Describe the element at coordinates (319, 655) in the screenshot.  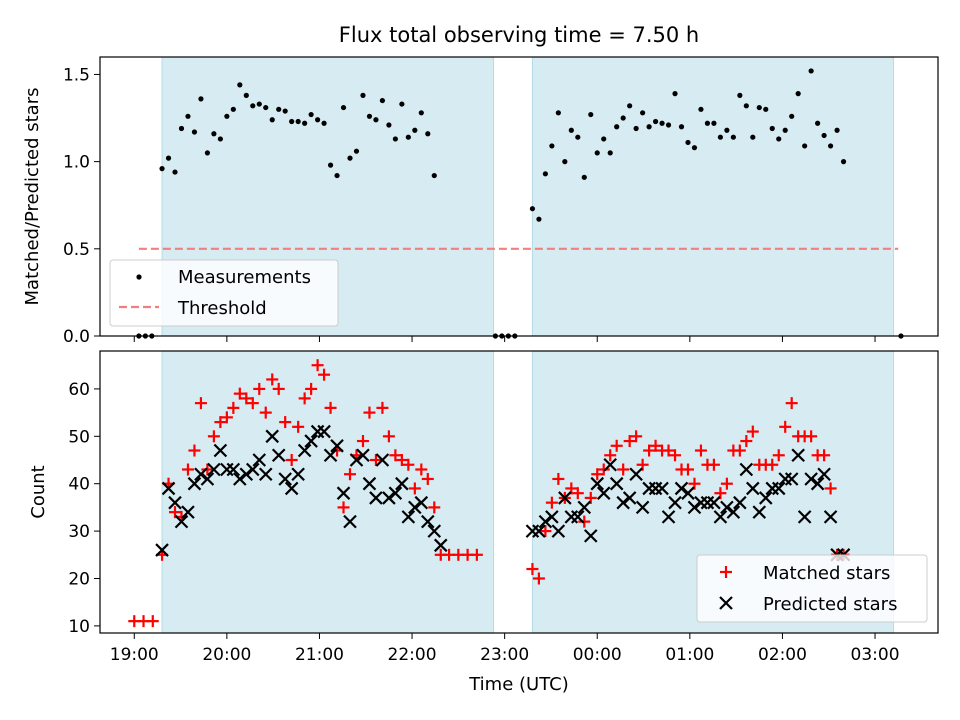
I see `x-tick-label: 21:00` at that location.